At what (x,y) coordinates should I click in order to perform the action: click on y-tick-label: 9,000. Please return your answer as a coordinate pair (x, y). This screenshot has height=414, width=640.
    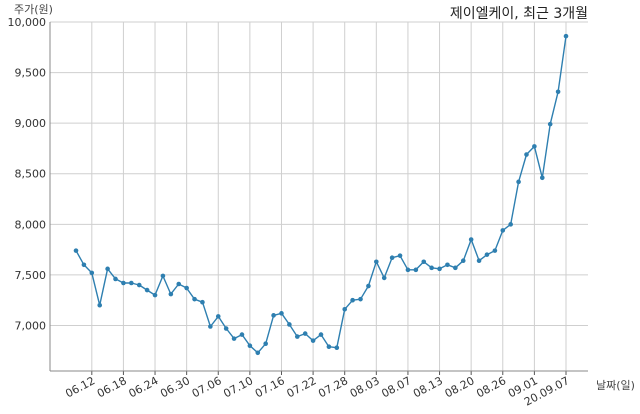
    Looking at the image, I should click on (31, 123).